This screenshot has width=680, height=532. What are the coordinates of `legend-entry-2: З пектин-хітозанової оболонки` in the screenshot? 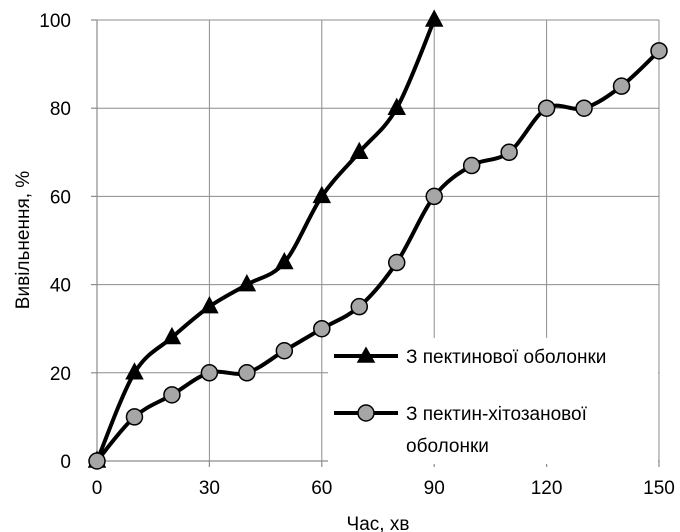 It's located at (461, 430).